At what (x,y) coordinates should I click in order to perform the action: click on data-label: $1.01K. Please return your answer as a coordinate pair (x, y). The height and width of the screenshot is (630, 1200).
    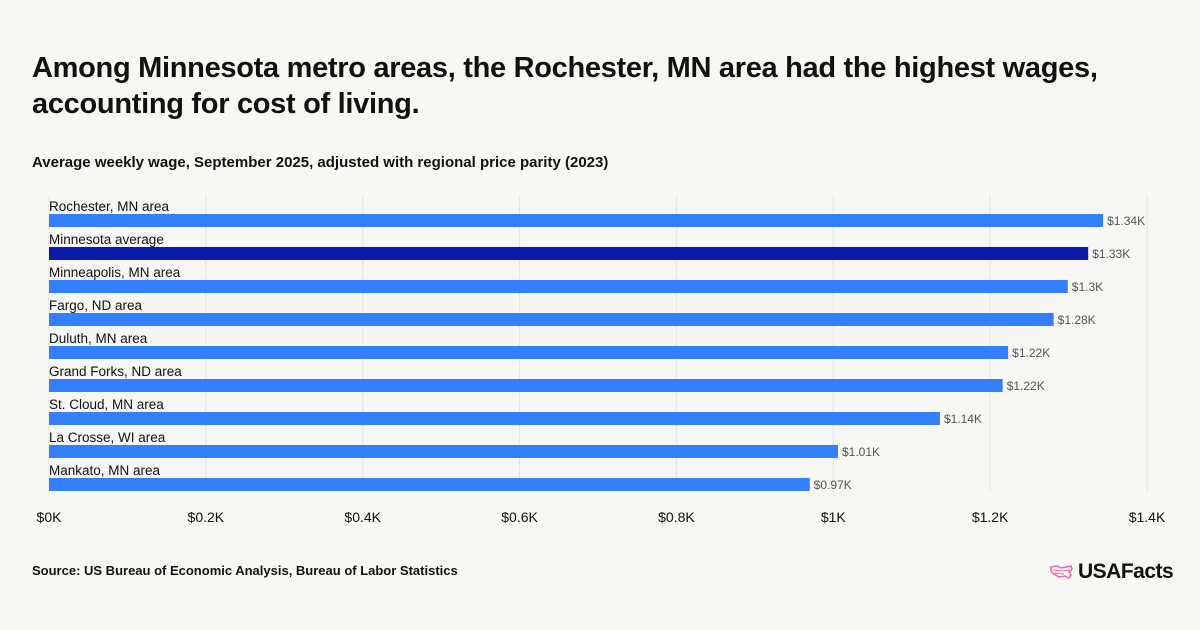
    Looking at the image, I should click on (861, 452).